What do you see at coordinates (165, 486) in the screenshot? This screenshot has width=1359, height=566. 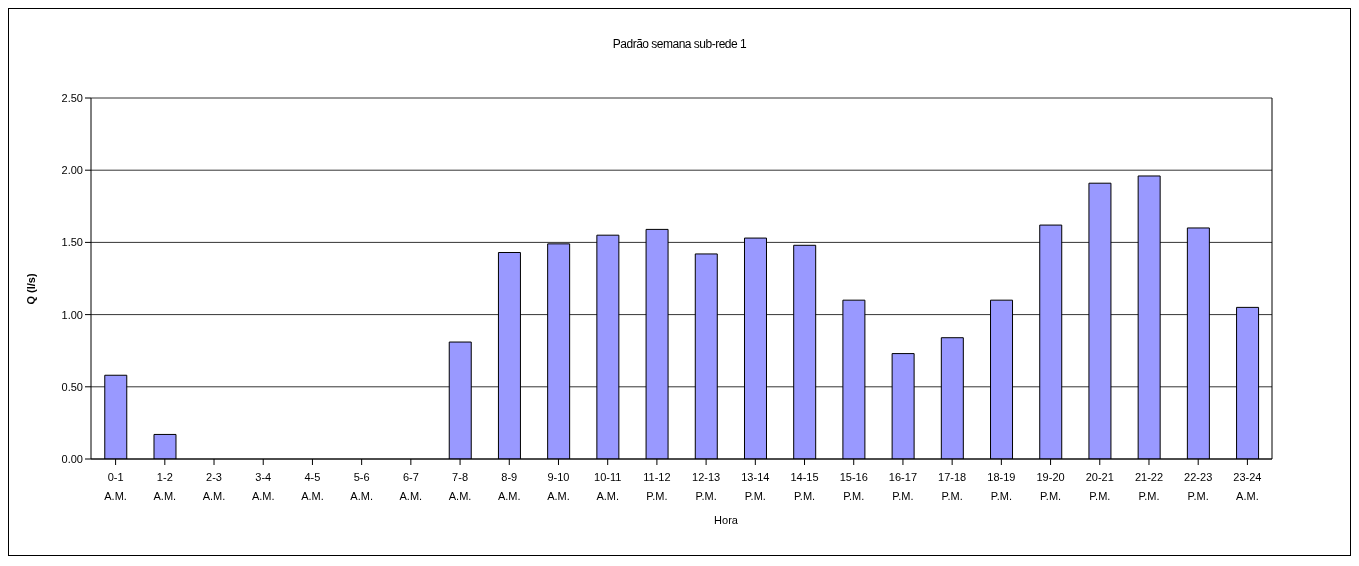 I see `x-tick-label: 1-2 A.M.` at bounding box center [165, 486].